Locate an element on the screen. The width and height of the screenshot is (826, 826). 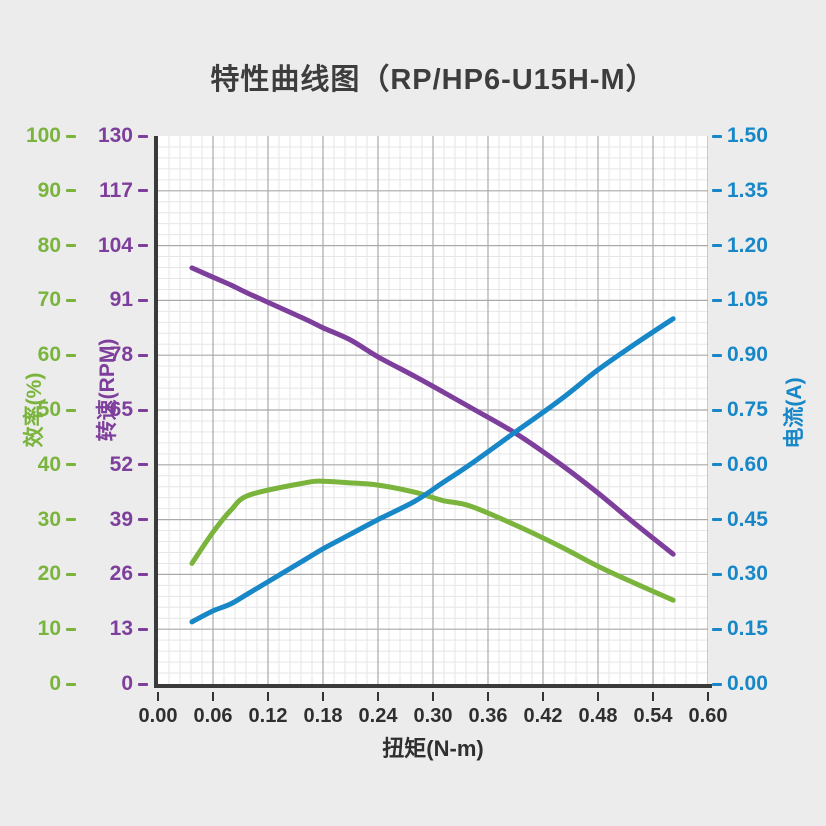
y-axis-line is located at coordinates (156, 412).